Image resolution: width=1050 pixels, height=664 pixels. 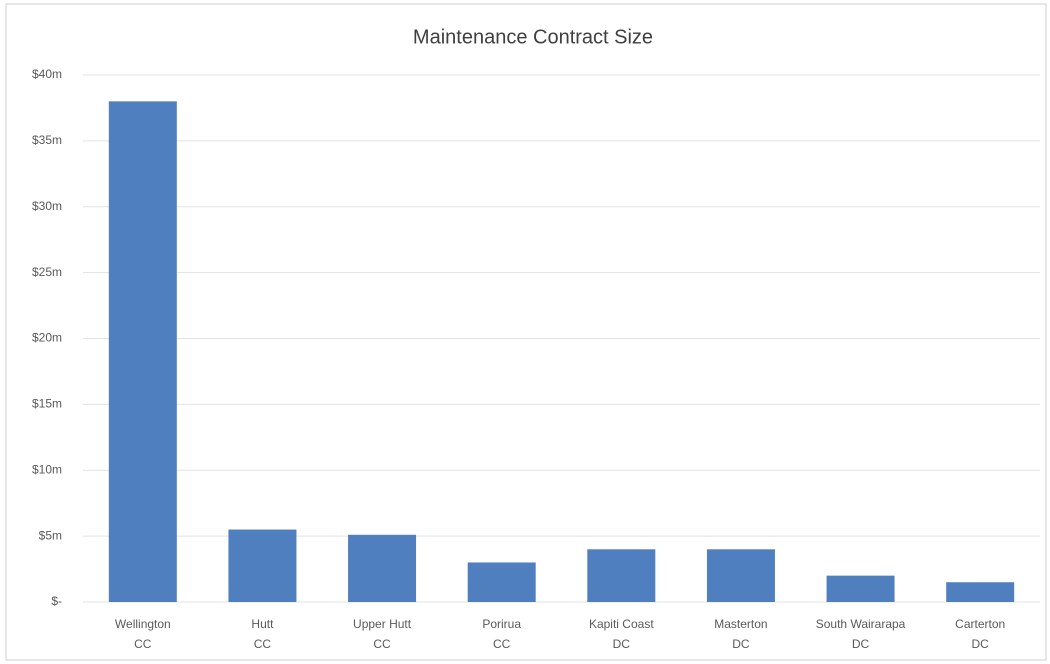 I want to click on y-tick-label: $40m, so click(x=47, y=74).